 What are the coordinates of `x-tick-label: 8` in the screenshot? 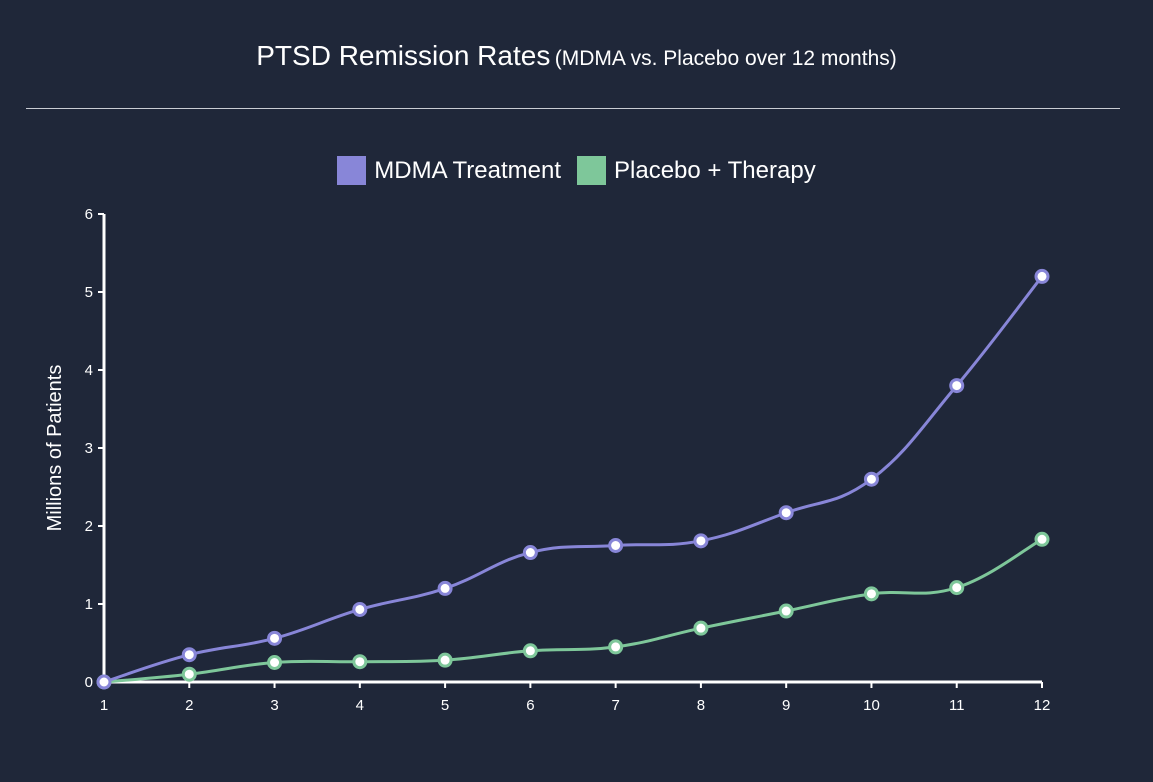 It's located at (701, 705).